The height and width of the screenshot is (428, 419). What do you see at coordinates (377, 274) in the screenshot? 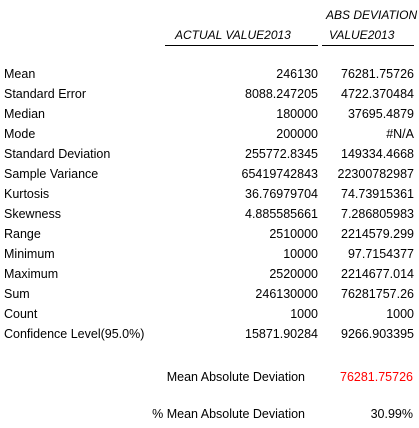
I see `abs-deviation-cell: 2214677.014` at bounding box center [377, 274].